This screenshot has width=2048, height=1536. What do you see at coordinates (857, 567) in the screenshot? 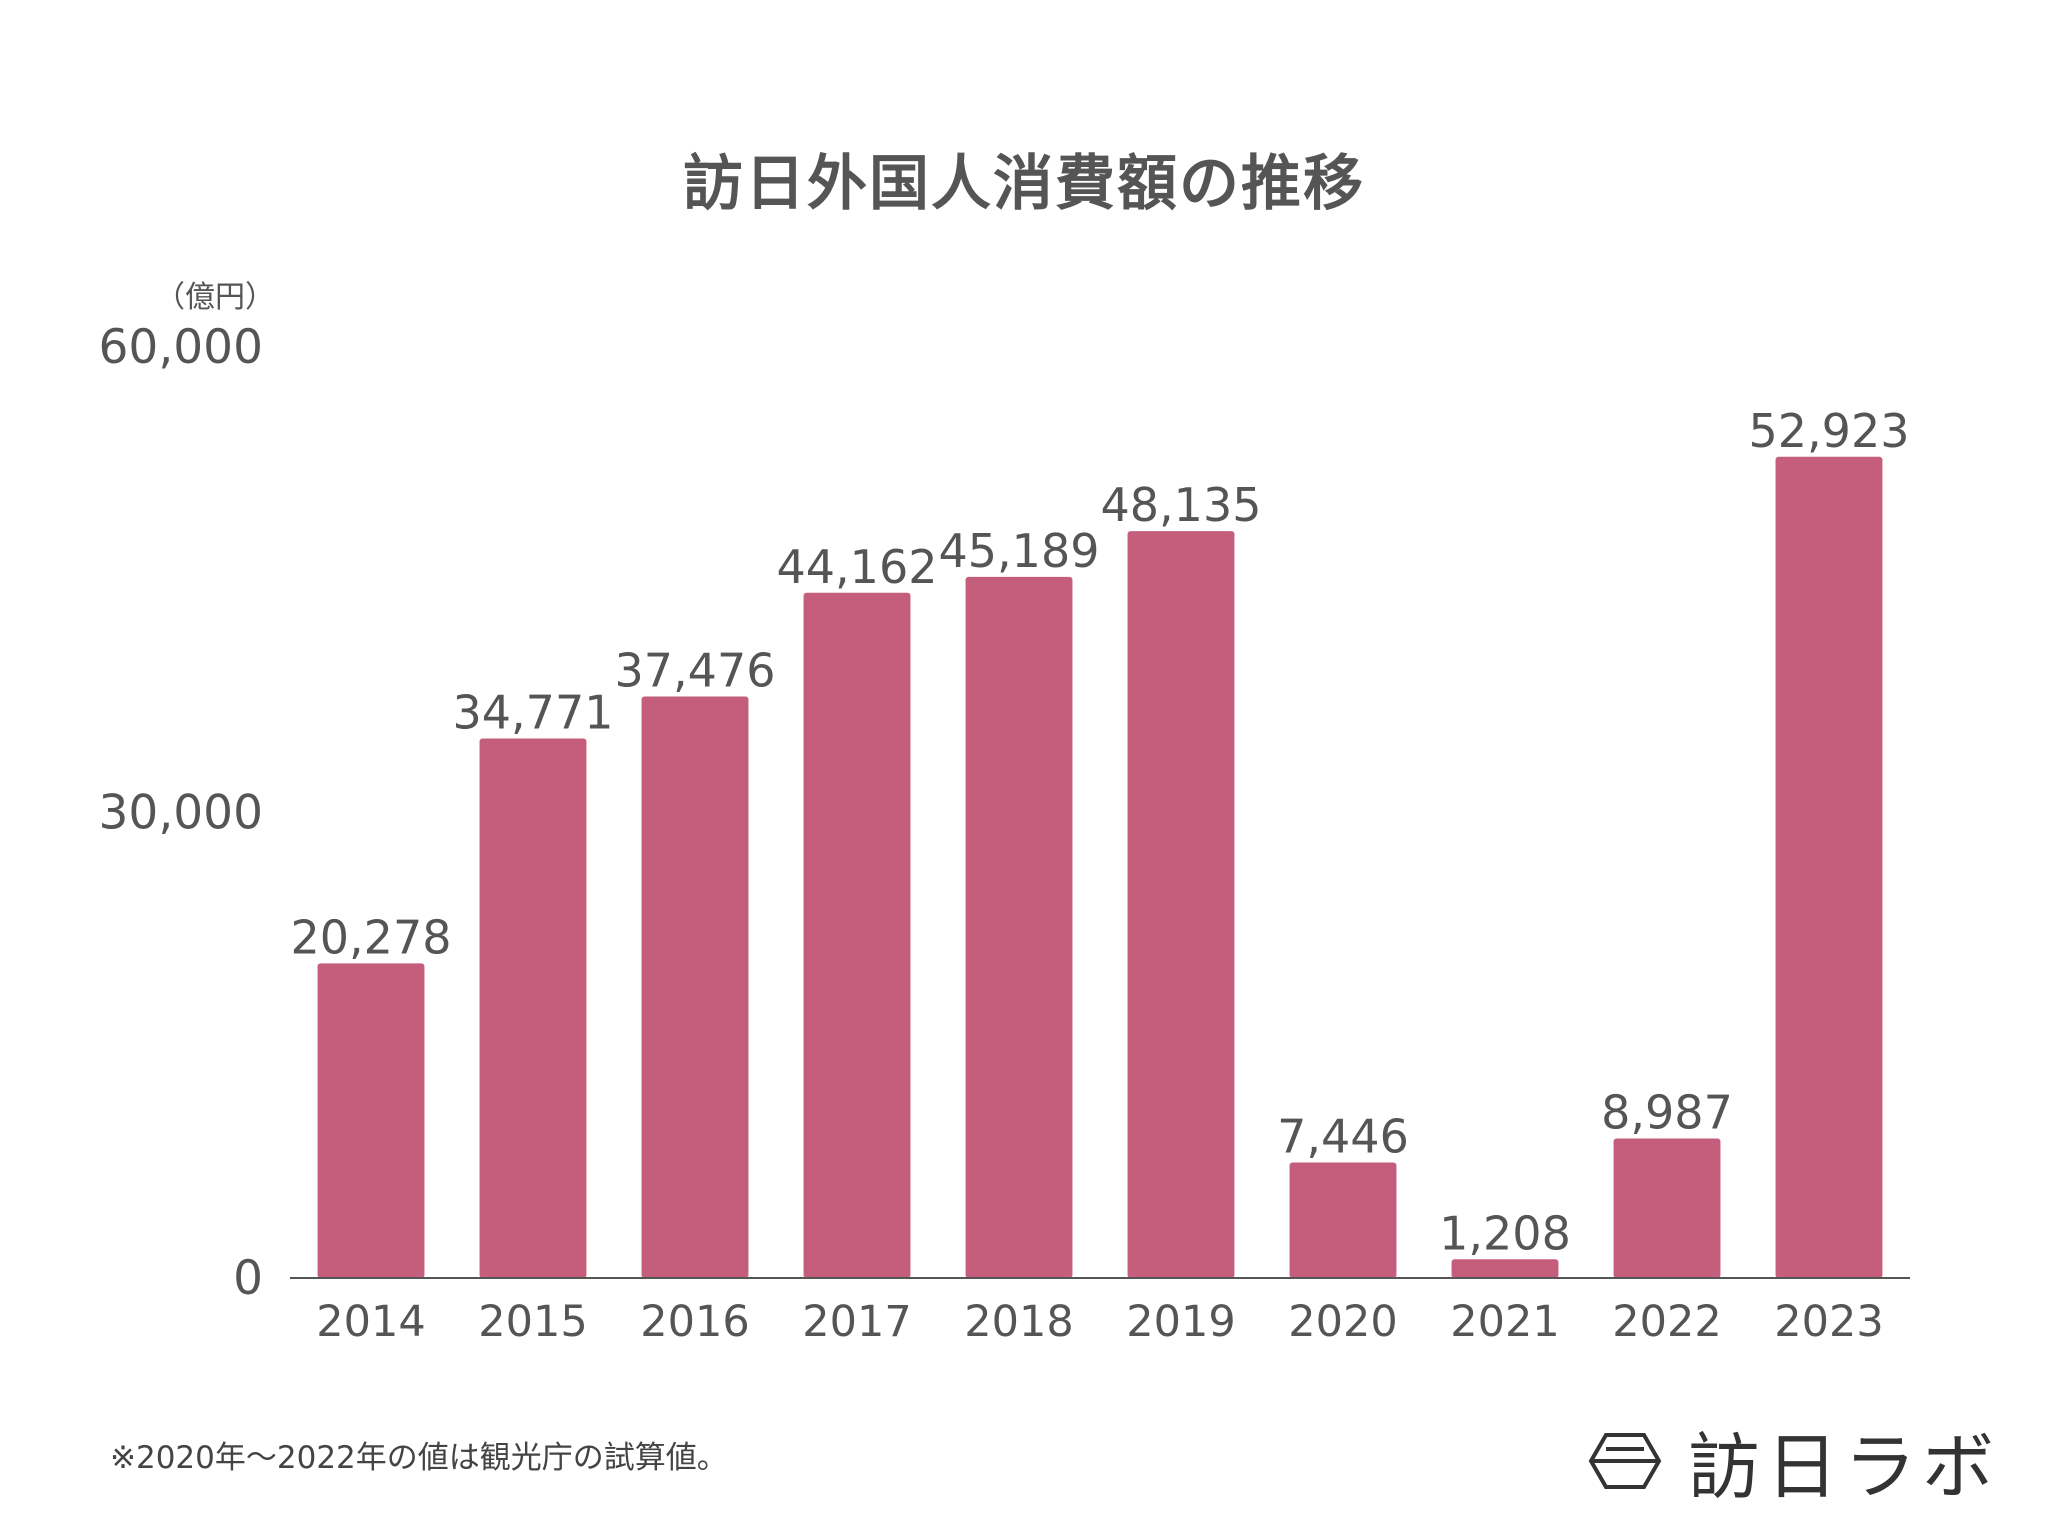
I see `data-label-2017: 44,162` at bounding box center [857, 567].